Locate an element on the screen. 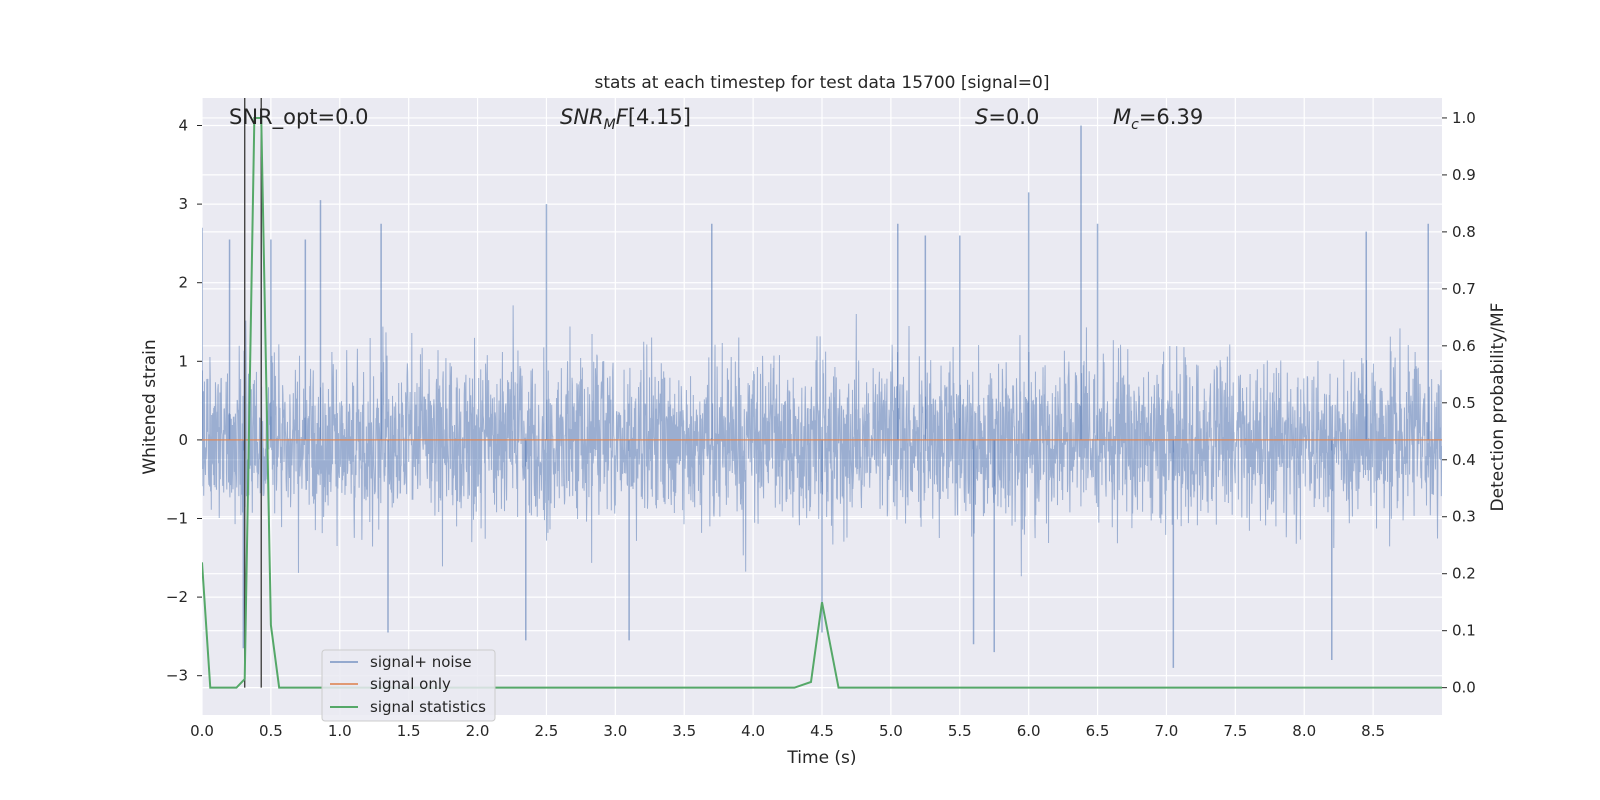 Image resolution: width=1600 pixels, height=800 pixels. y-right-tick-label: 0.7 is located at coordinates (1464, 289).